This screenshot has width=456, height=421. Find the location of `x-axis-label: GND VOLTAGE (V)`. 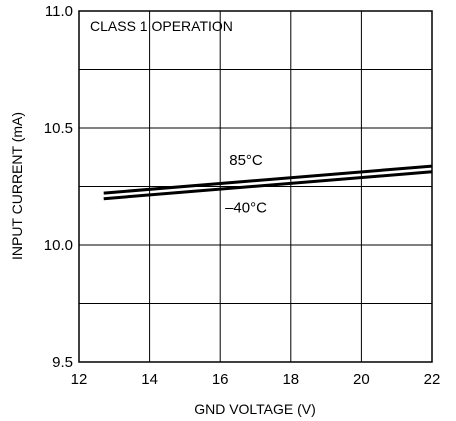

x-axis-label: GND VOLTAGE (V) is located at coordinates (255, 409).